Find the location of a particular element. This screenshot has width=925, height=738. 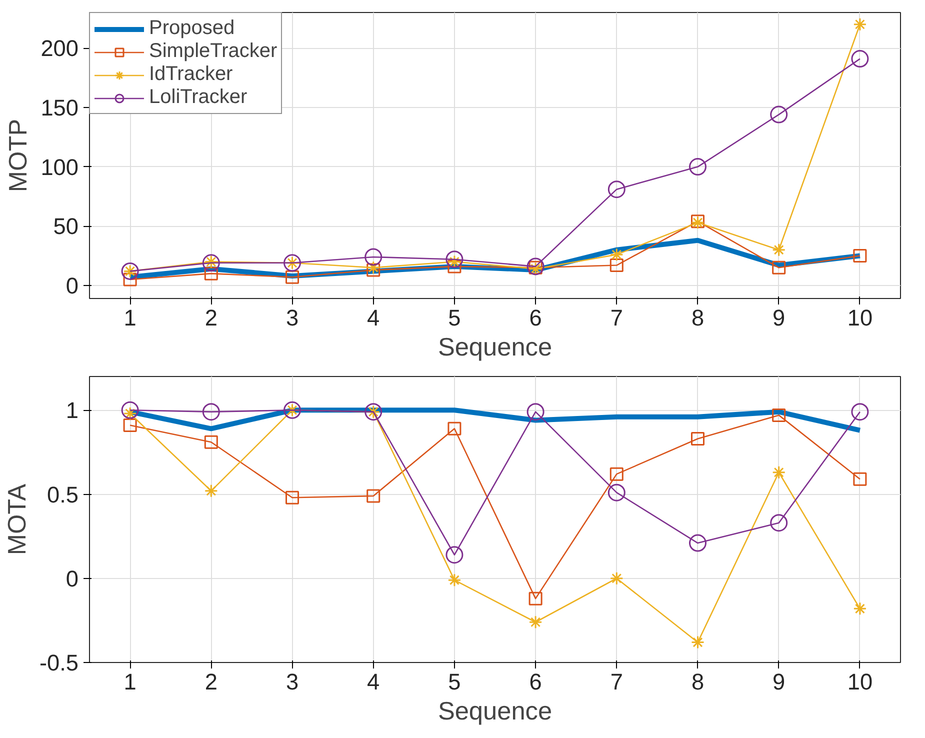

legend-label: LoliTracker is located at coordinates (198, 97).